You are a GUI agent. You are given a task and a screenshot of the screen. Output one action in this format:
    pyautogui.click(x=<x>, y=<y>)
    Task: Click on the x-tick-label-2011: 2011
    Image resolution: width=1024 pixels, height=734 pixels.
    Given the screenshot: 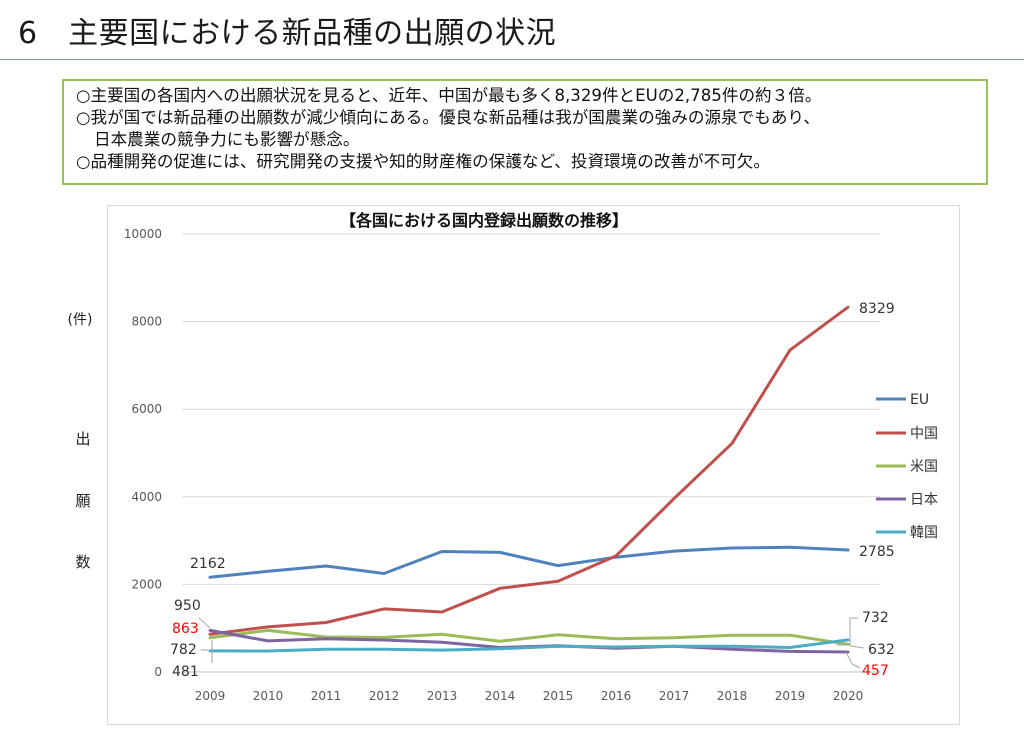 What is the action you would take?
    pyautogui.click(x=326, y=696)
    